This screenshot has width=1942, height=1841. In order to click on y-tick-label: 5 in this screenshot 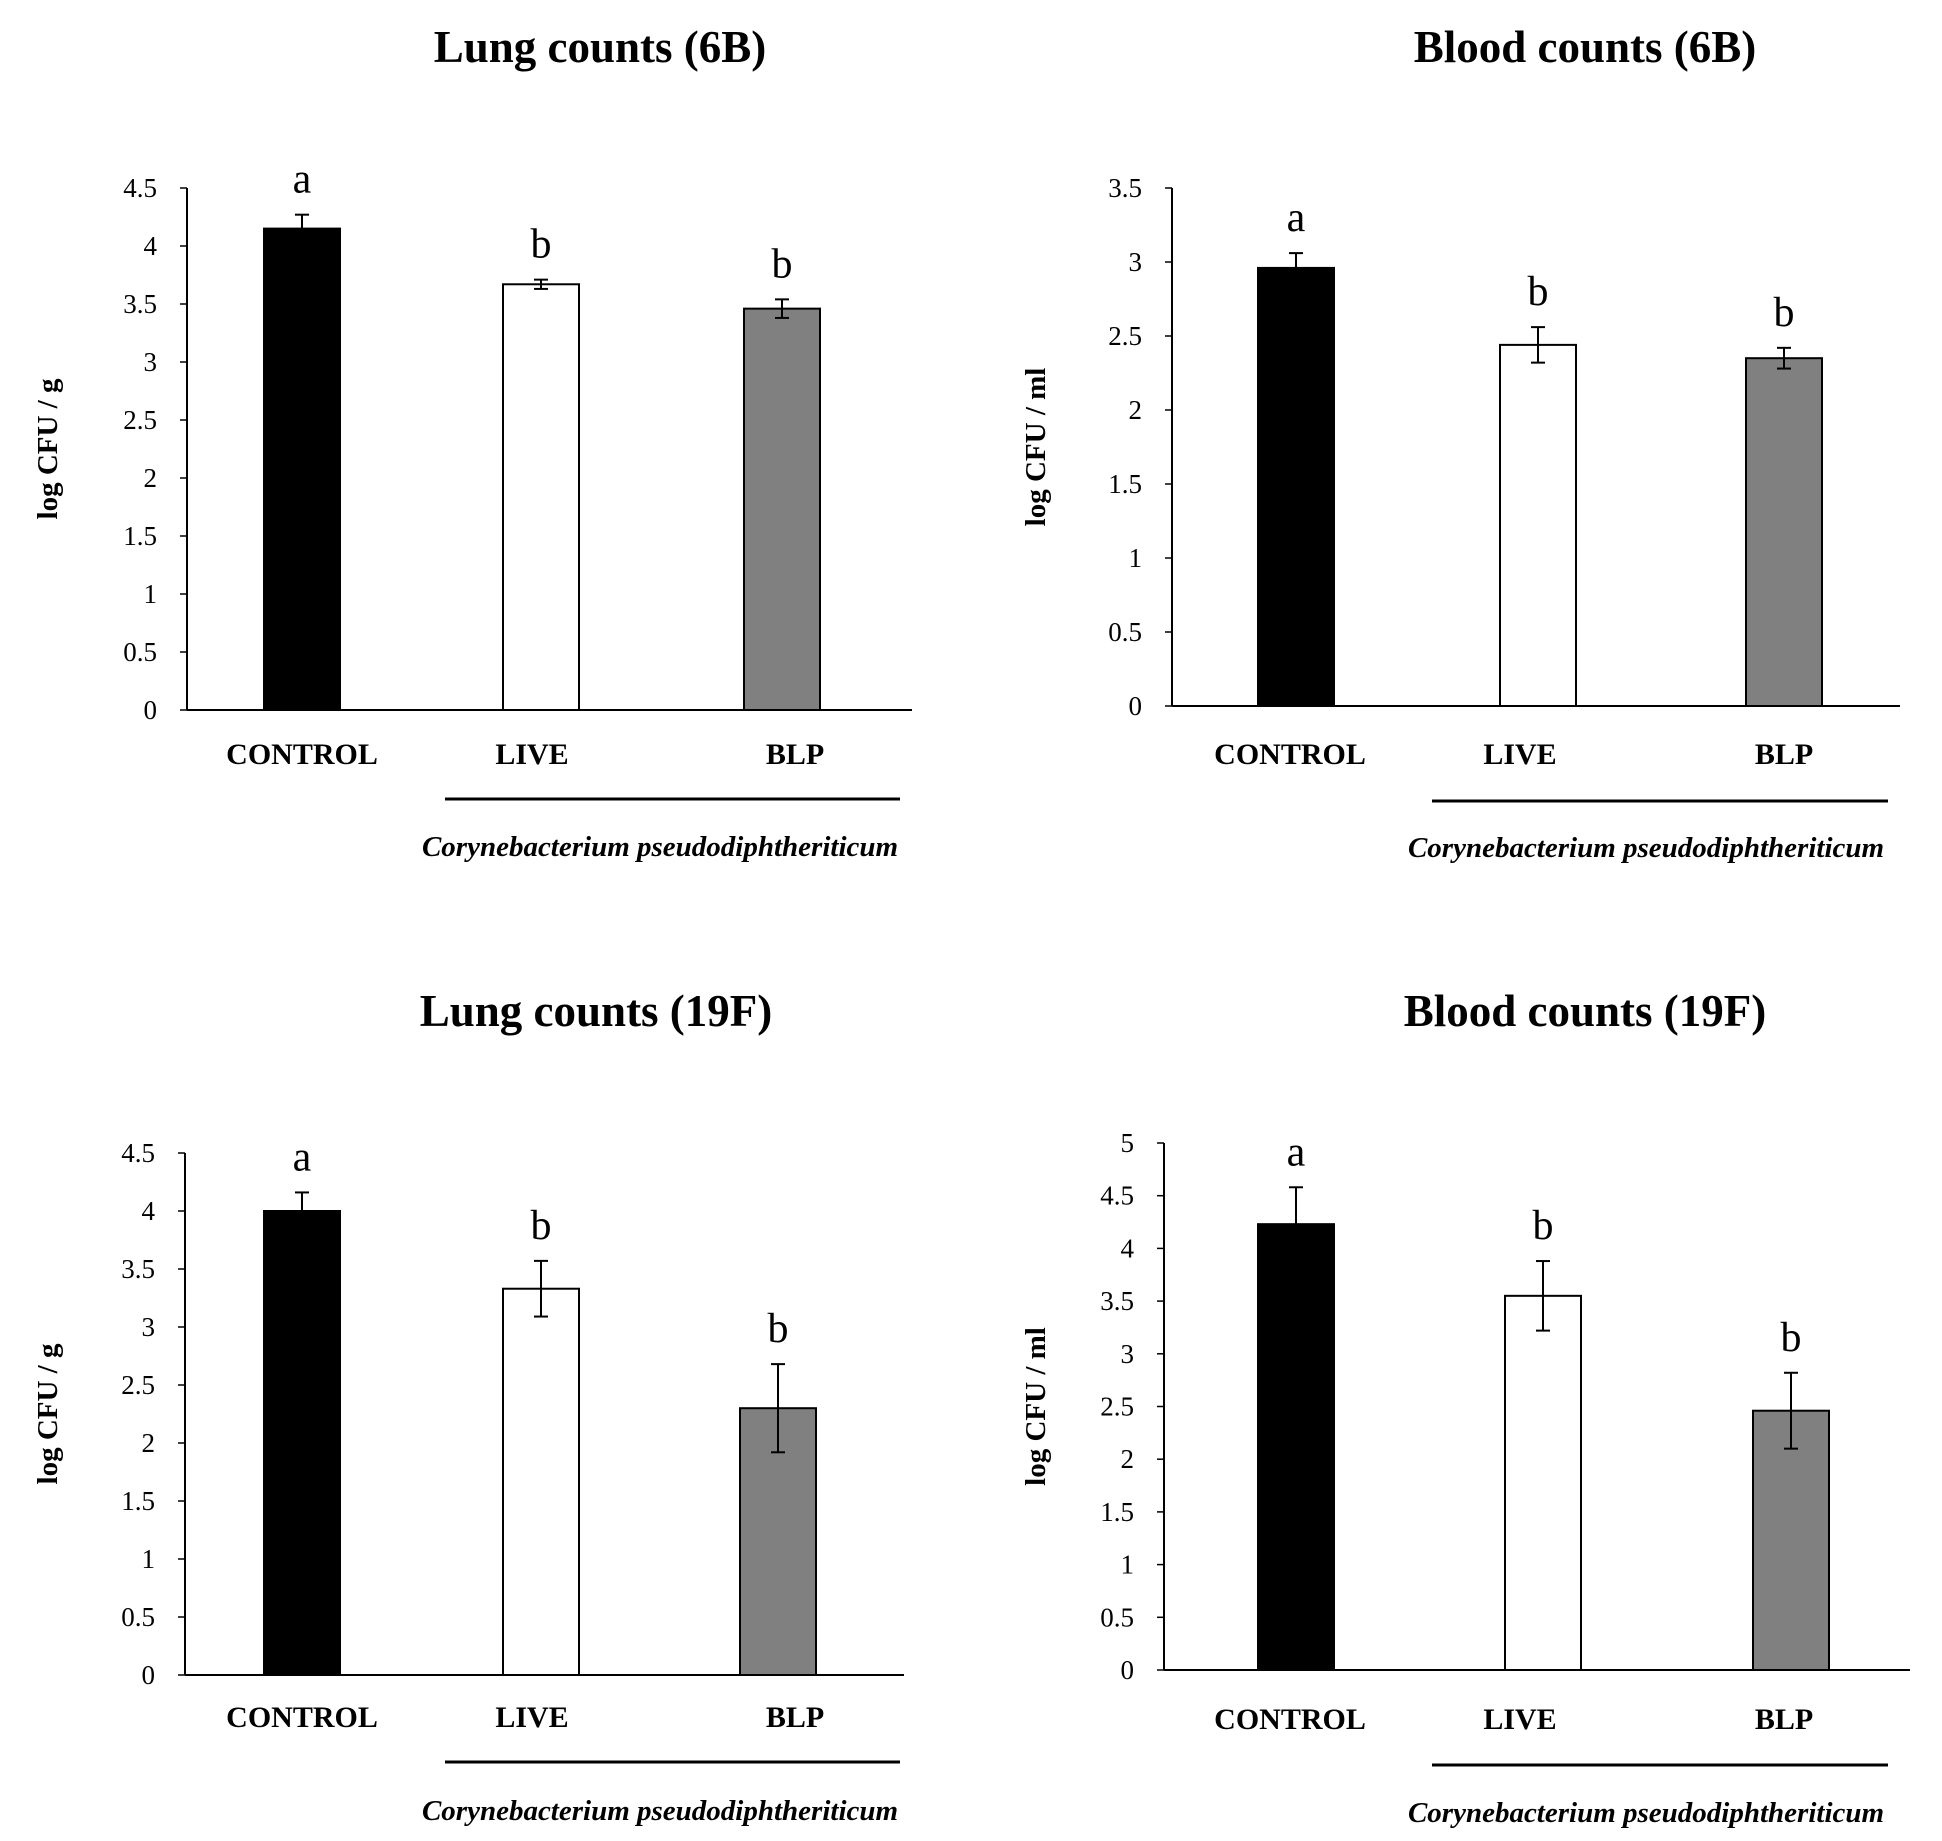, I will do `click(1128, 1143)`.